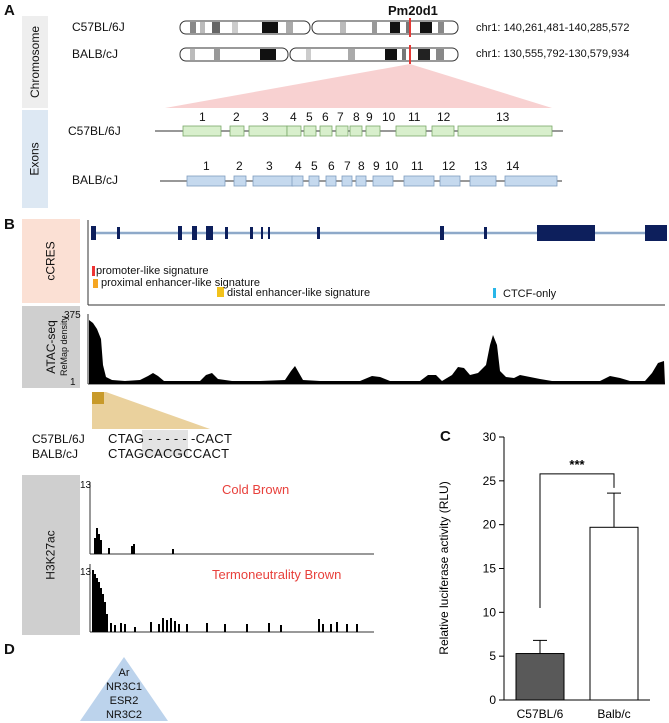  Describe the element at coordinates (35, 62) in the screenshot. I see `chromosome-side-label: Chromosome` at that location.